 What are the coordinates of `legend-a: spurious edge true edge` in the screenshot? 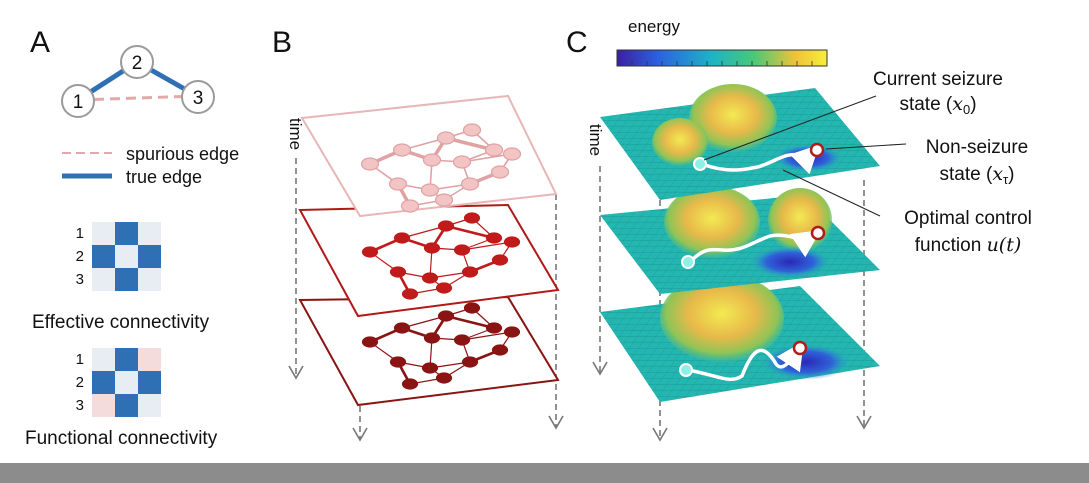 It's located at (150, 165).